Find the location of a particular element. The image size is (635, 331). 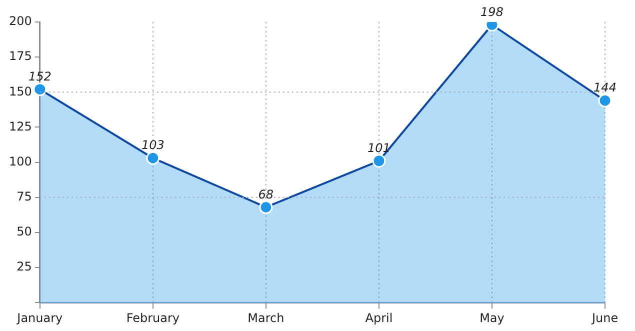

y-tick-label: 50 is located at coordinates (24, 231).